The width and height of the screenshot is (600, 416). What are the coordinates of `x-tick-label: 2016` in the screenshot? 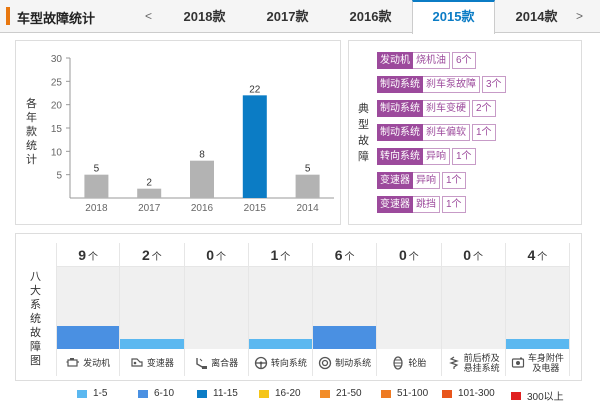 It's located at (202, 208).